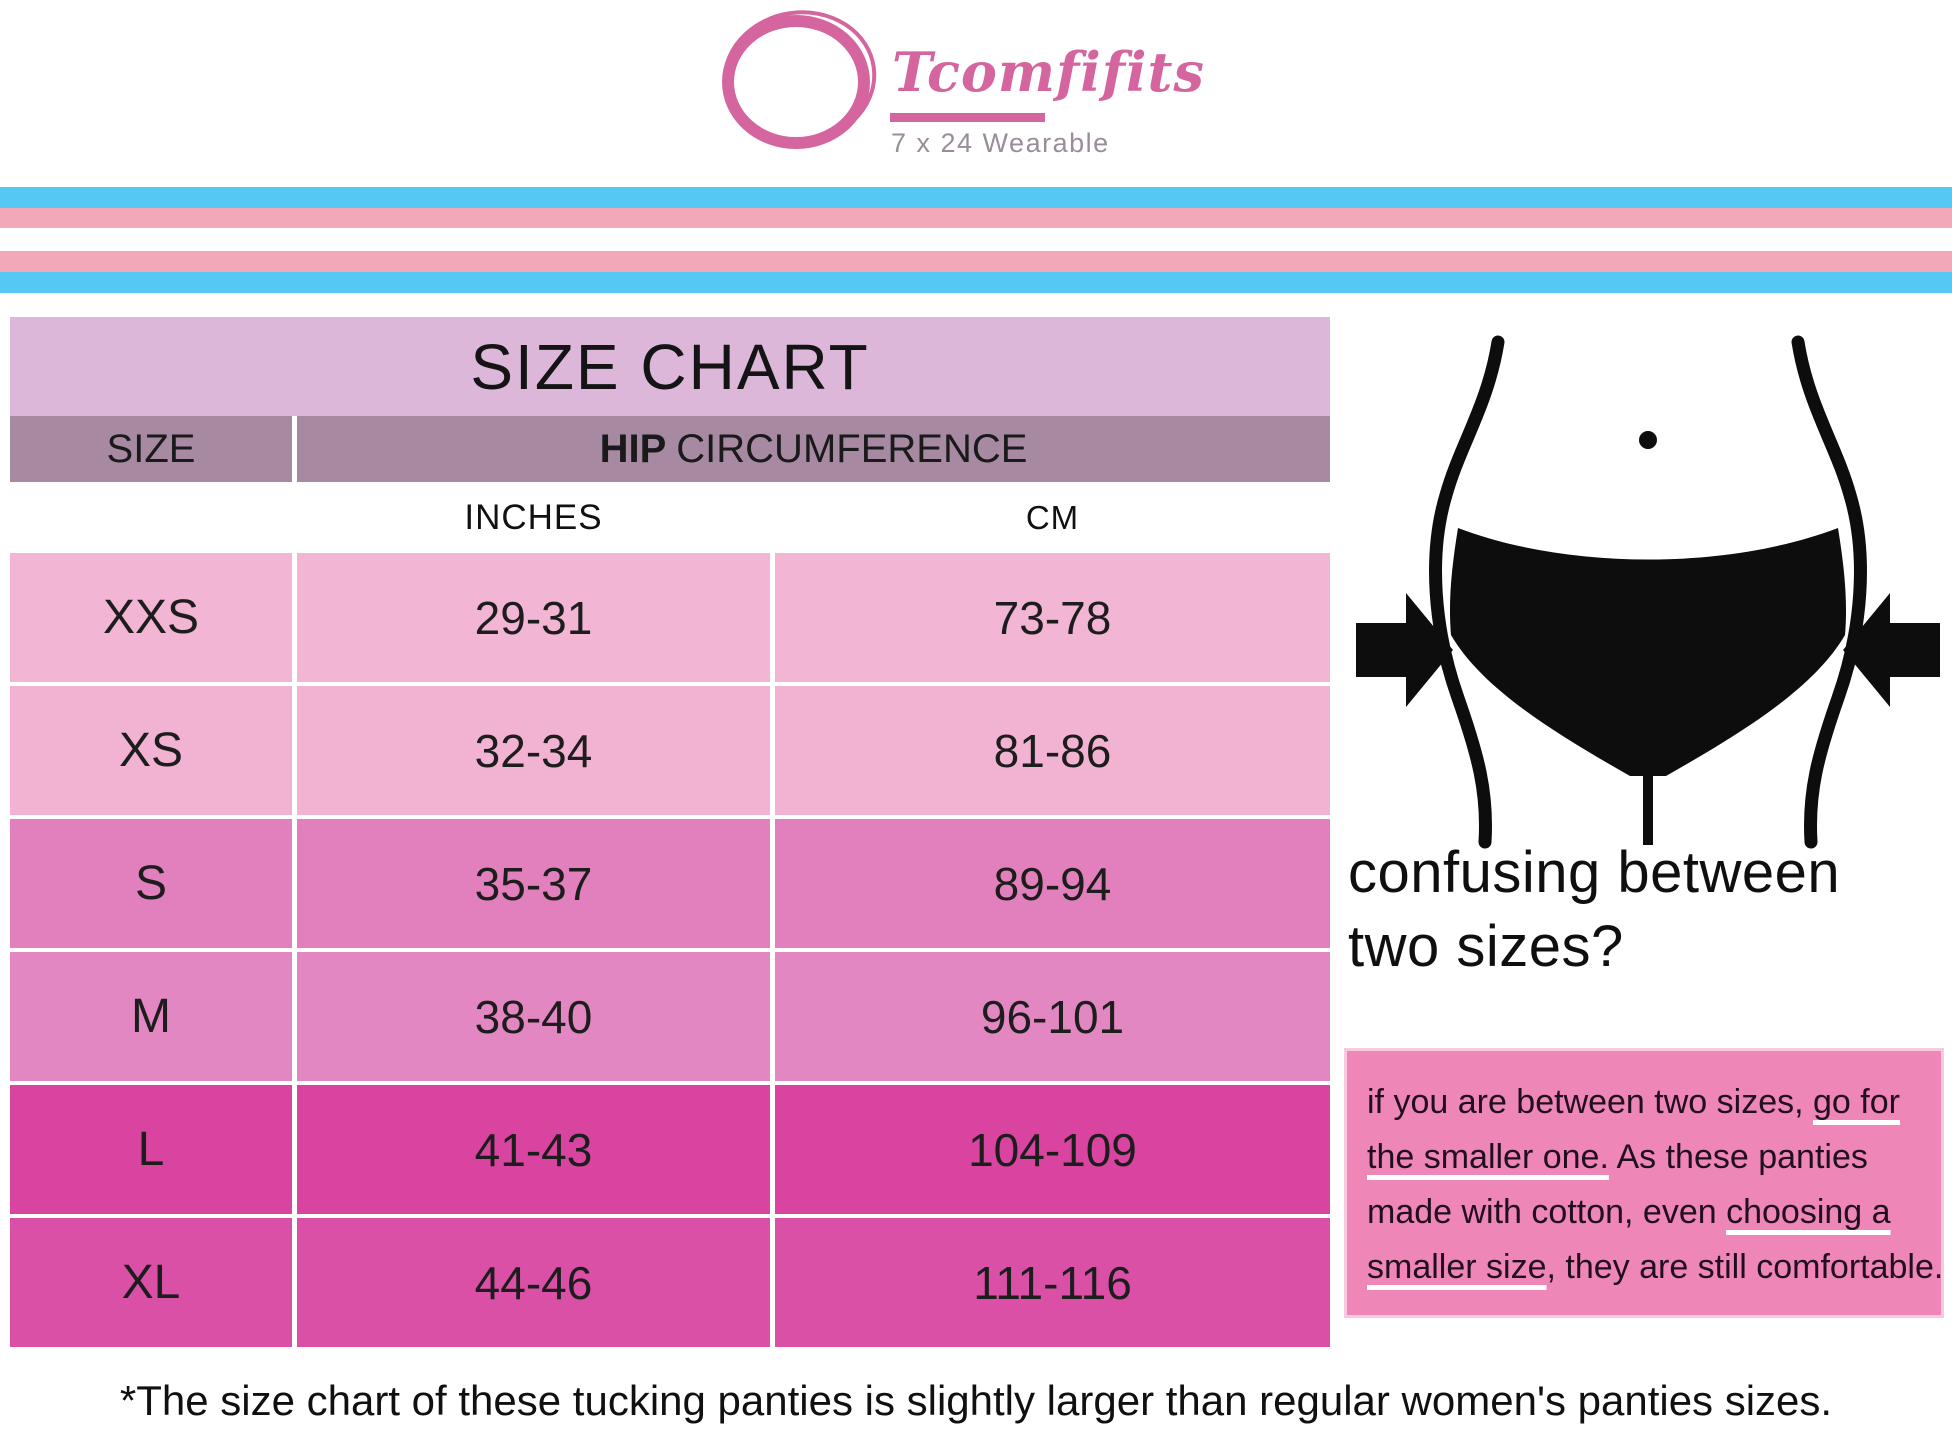 This screenshot has height=1439, width=1952. Describe the element at coordinates (151, 1282) in the screenshot. I see `row-size-label: XL` at that location.